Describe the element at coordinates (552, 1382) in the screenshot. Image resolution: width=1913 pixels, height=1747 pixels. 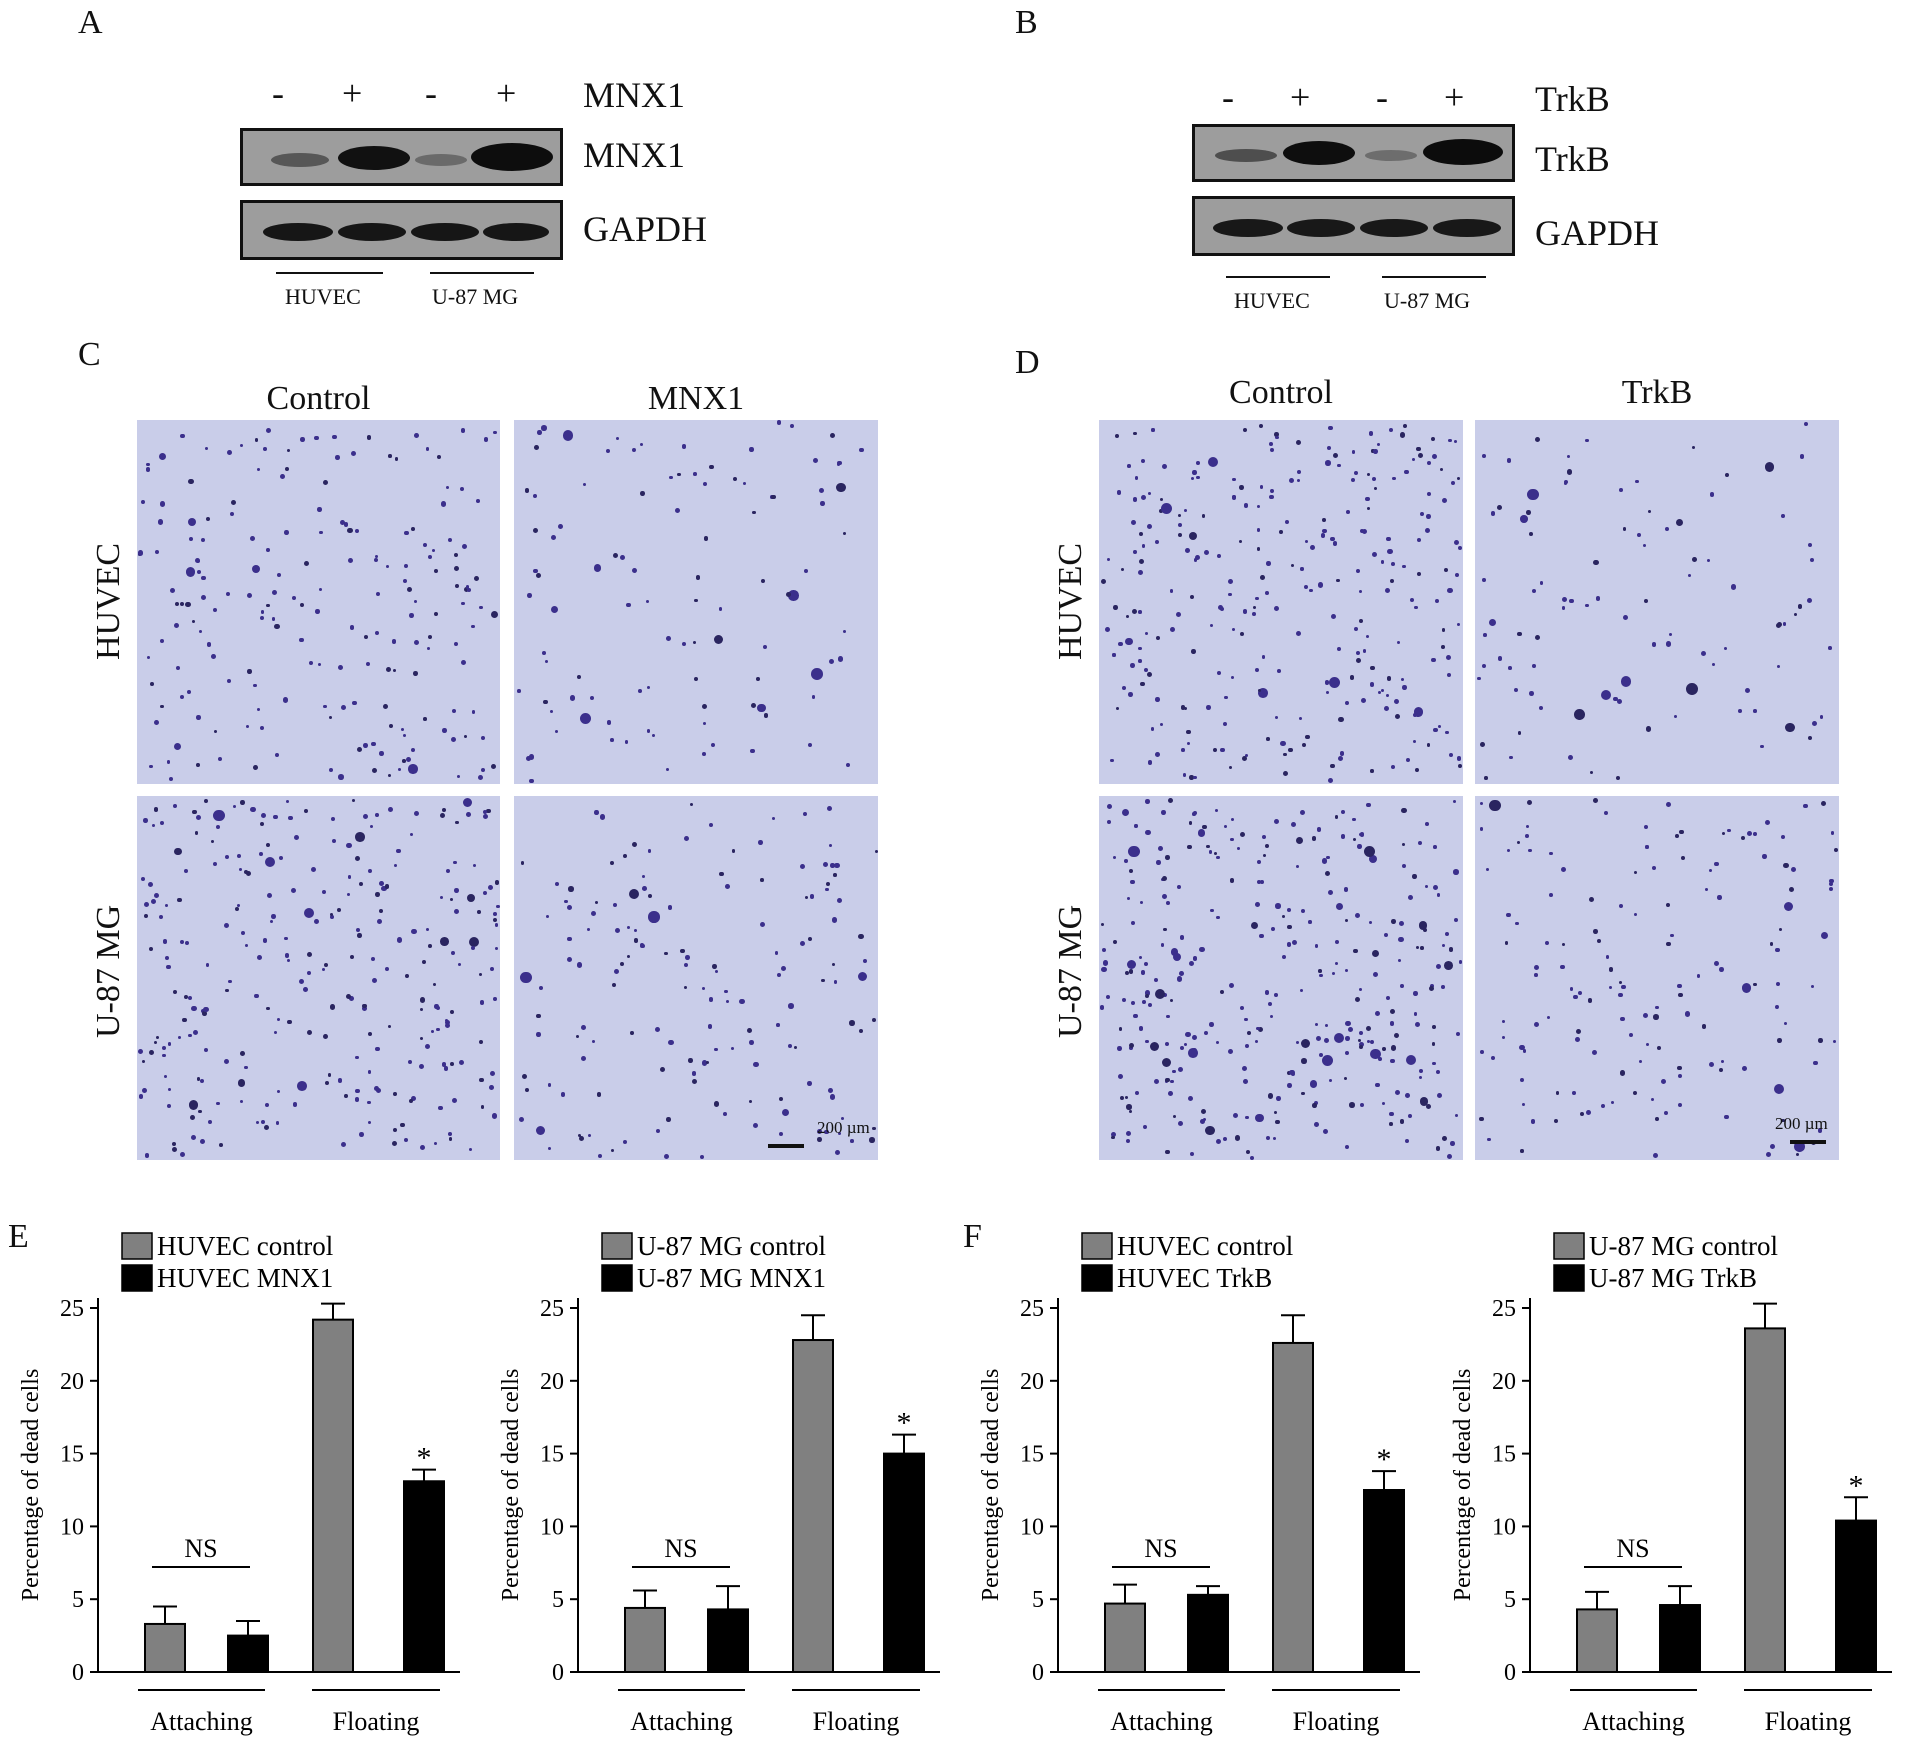
I see `y-tick-label: 20` at that location.